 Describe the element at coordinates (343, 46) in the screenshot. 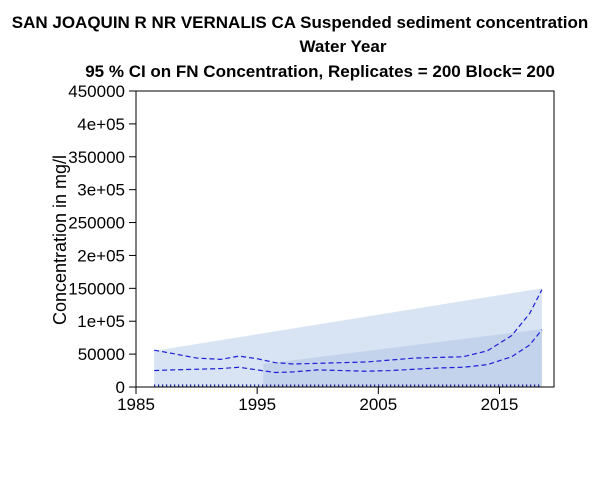

I see `title-line-2: Water Year` at that location.